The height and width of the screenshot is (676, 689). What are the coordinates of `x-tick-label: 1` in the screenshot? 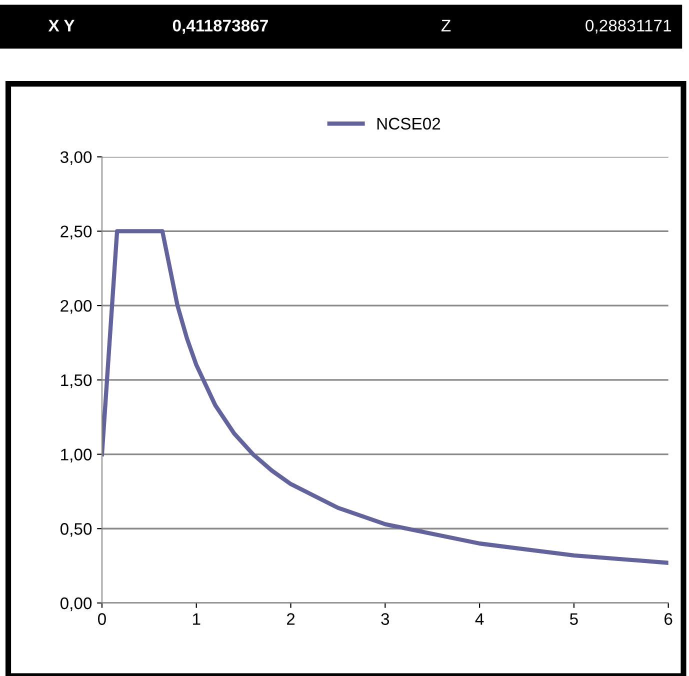 It's located at (196, 619).